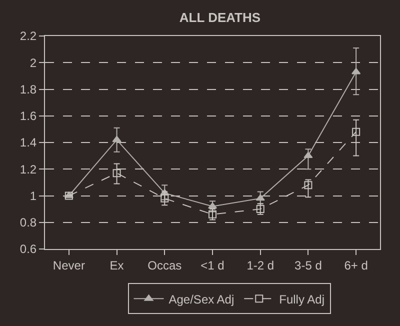 The image size is (400, 326). What do you see at coordinates (28, 116) in the screenshot?
I see `y-tick-label: 1.6` at bounding box center [28, 116].